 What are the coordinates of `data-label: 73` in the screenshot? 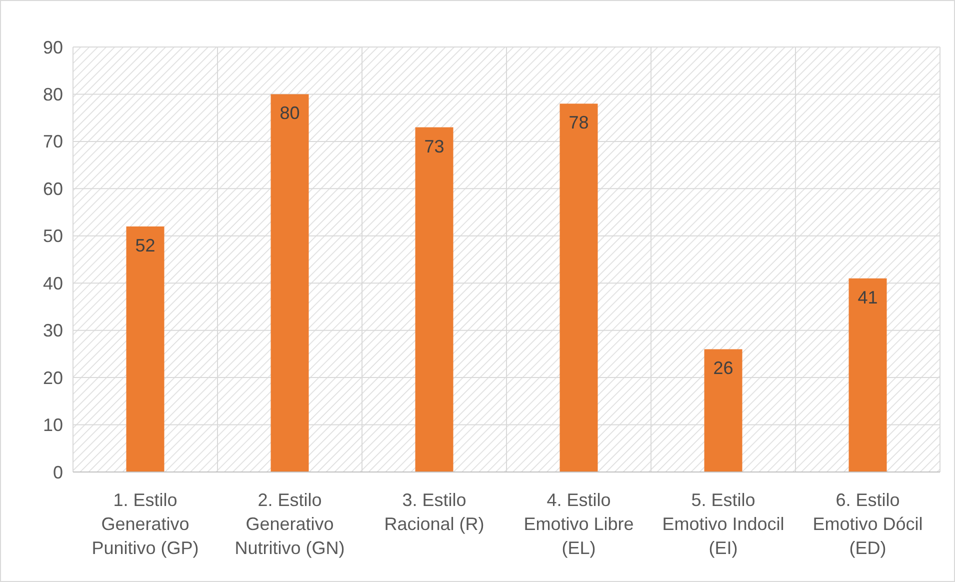 It's located at (434, 146).